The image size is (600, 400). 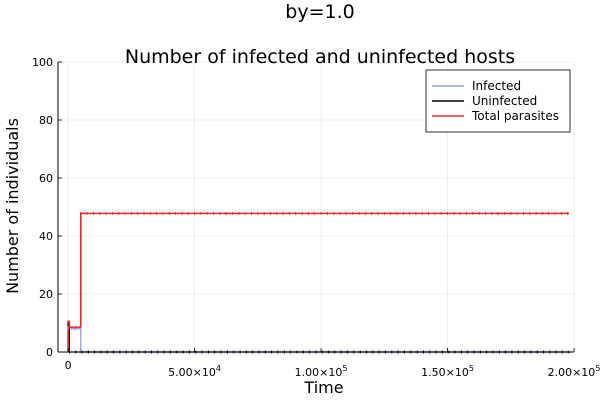 I want to click on y-tick-label-5: 100, so click(x=42, y=62).